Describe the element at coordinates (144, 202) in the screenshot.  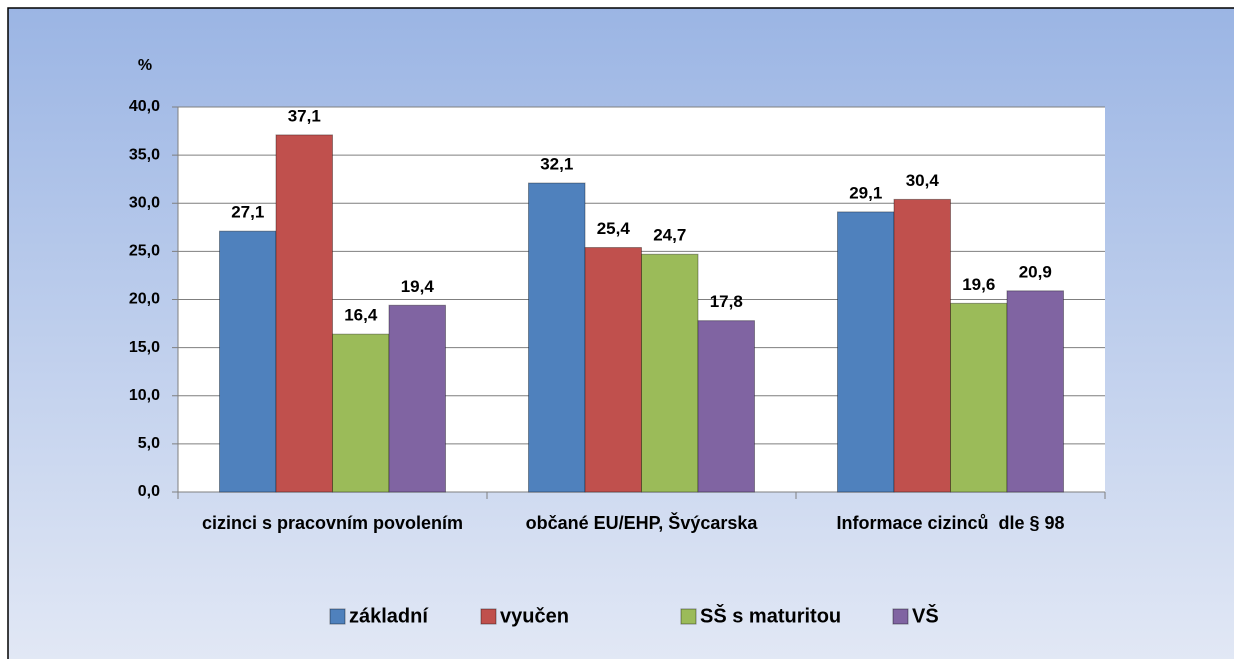
I see `y-tick-label: 30,0` at that location.